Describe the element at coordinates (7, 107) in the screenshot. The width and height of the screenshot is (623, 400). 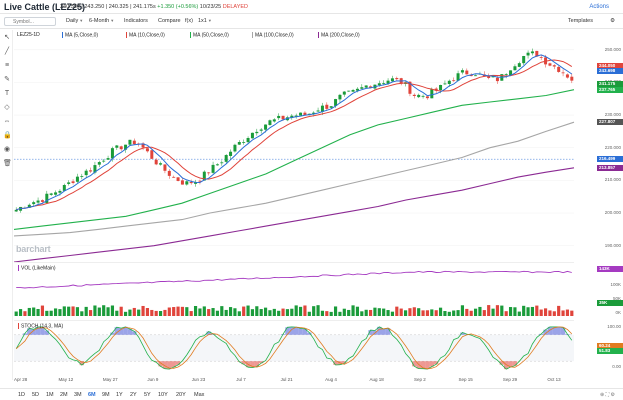
I see `shapes-icon: ◇` at that location.